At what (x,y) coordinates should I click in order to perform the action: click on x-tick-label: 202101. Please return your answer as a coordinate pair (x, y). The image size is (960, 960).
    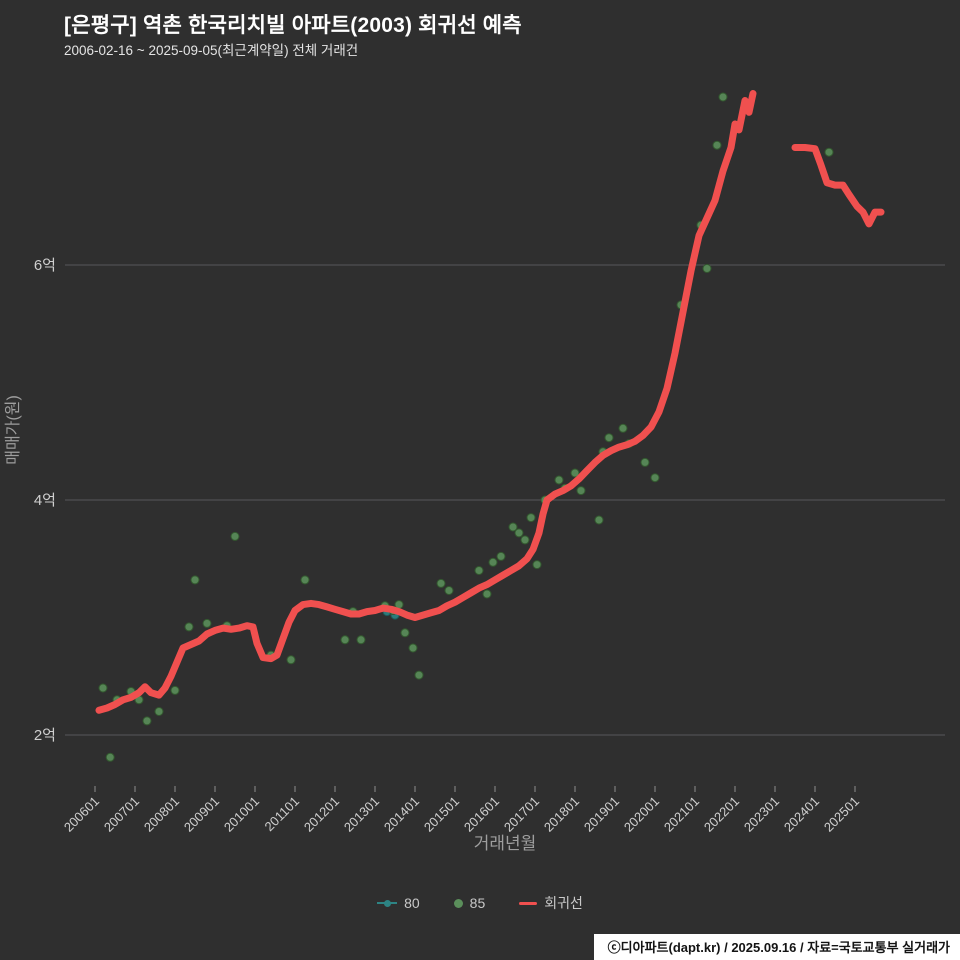
    Looking at the image, I should click on (681, 814).